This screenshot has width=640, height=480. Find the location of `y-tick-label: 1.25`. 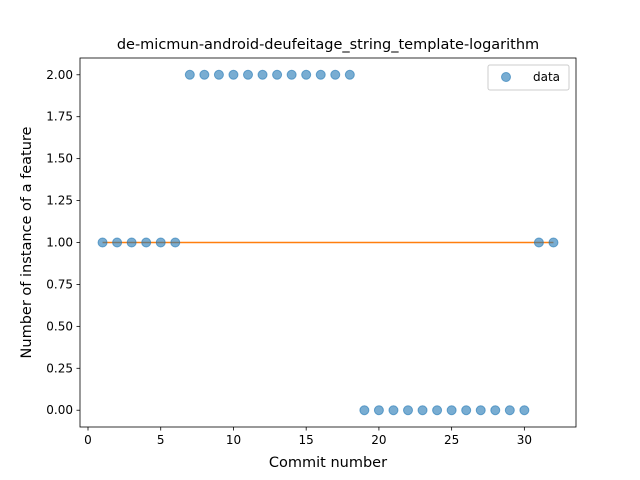

y-tick-label: 1.25 is located at coordinates (59, 201).